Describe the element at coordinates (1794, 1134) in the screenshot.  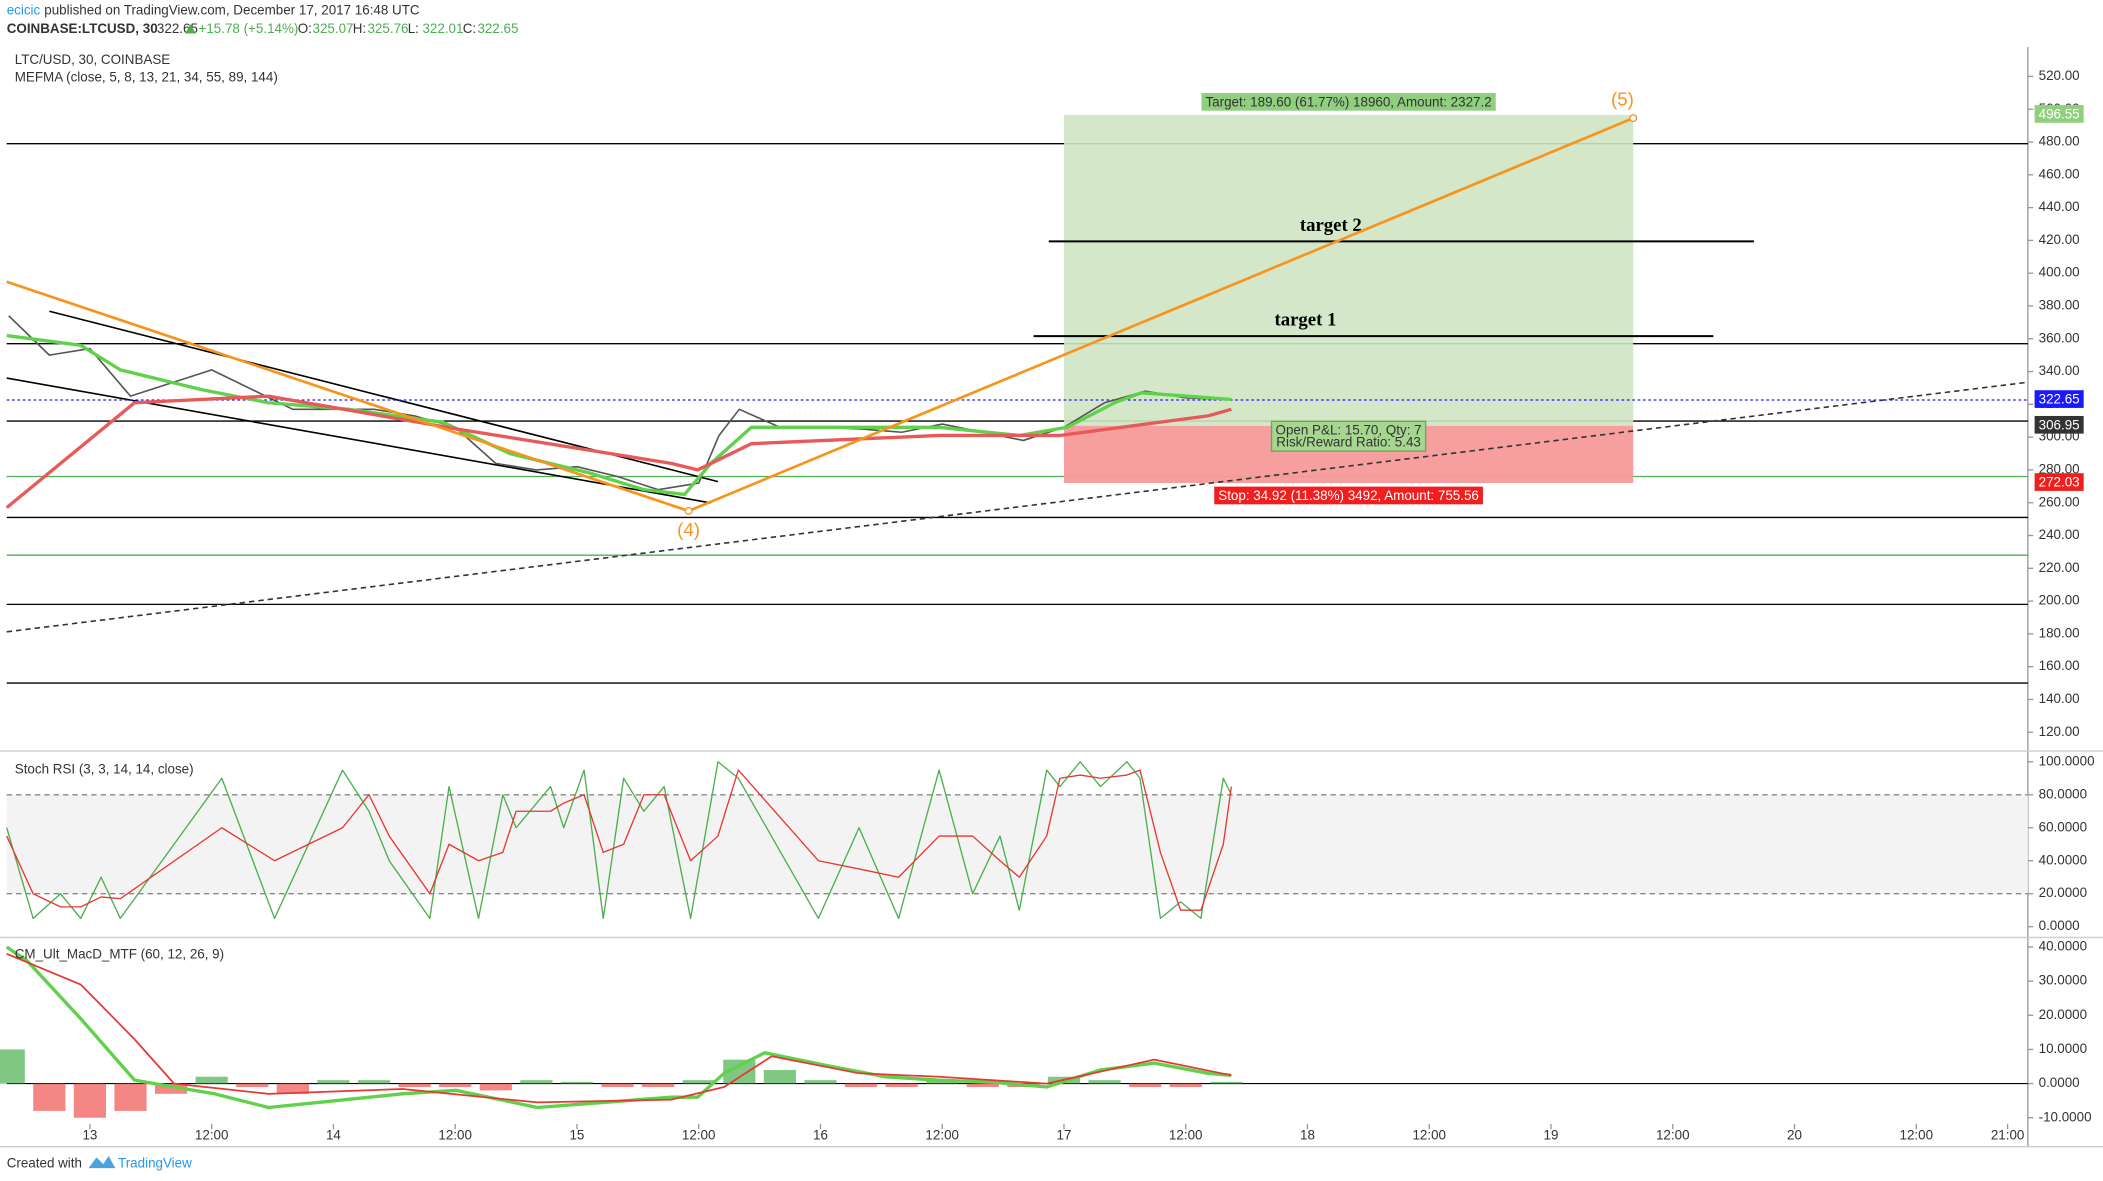
I see `x-tick-label: 20` at that location.